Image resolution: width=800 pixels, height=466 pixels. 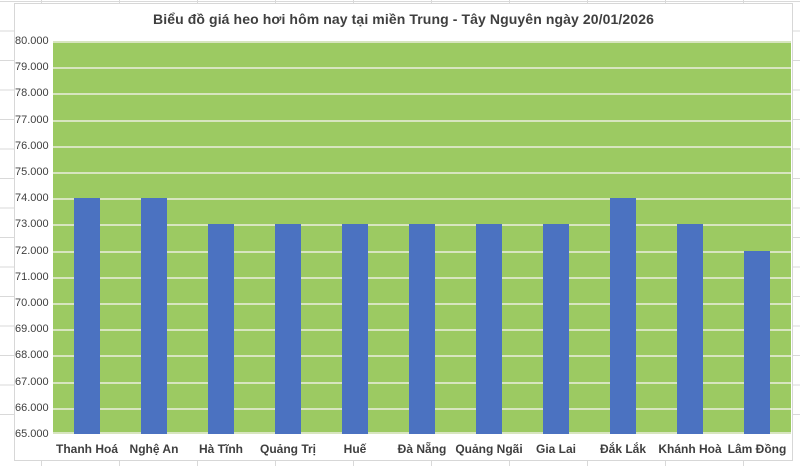 What do you see at coordinates (288, 329) in the screenshot?
I see `bar-quảng-trị` at bounding box center [288, 329].